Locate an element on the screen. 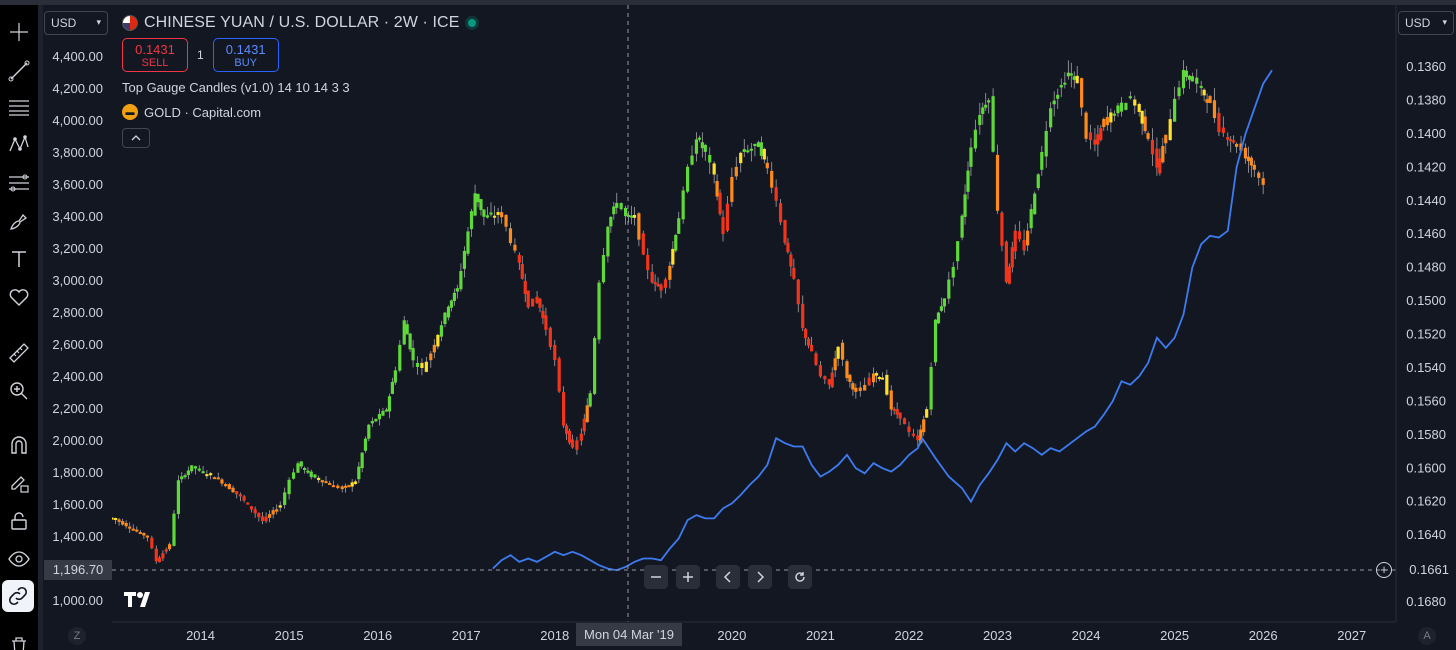 This screenshot has height=650, width=1456. time-tick-label: 2015 is located at coordinates (289, 635).